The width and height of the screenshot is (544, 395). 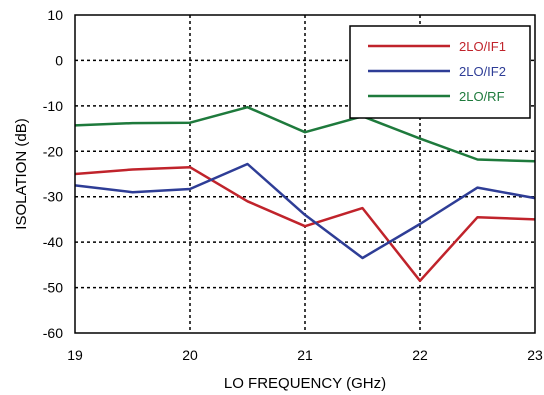 What do you see at coordinates (53, 197) in the screenshot?
I see `y-tick-label: -30` at bounding box center [53, 197].